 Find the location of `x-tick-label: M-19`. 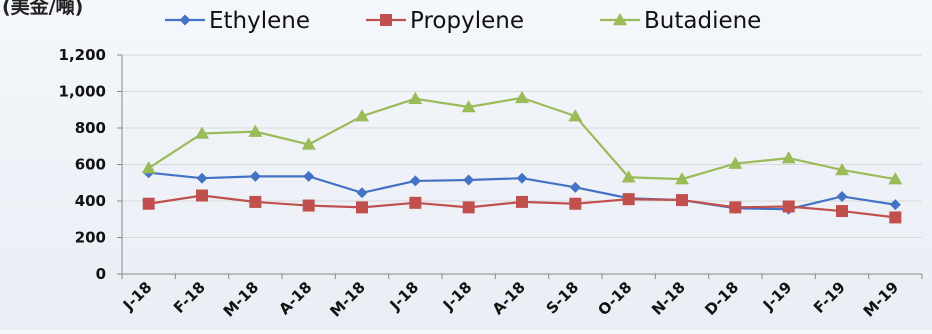

x-tick-label: M-19 is located at coordinates (881, 299).